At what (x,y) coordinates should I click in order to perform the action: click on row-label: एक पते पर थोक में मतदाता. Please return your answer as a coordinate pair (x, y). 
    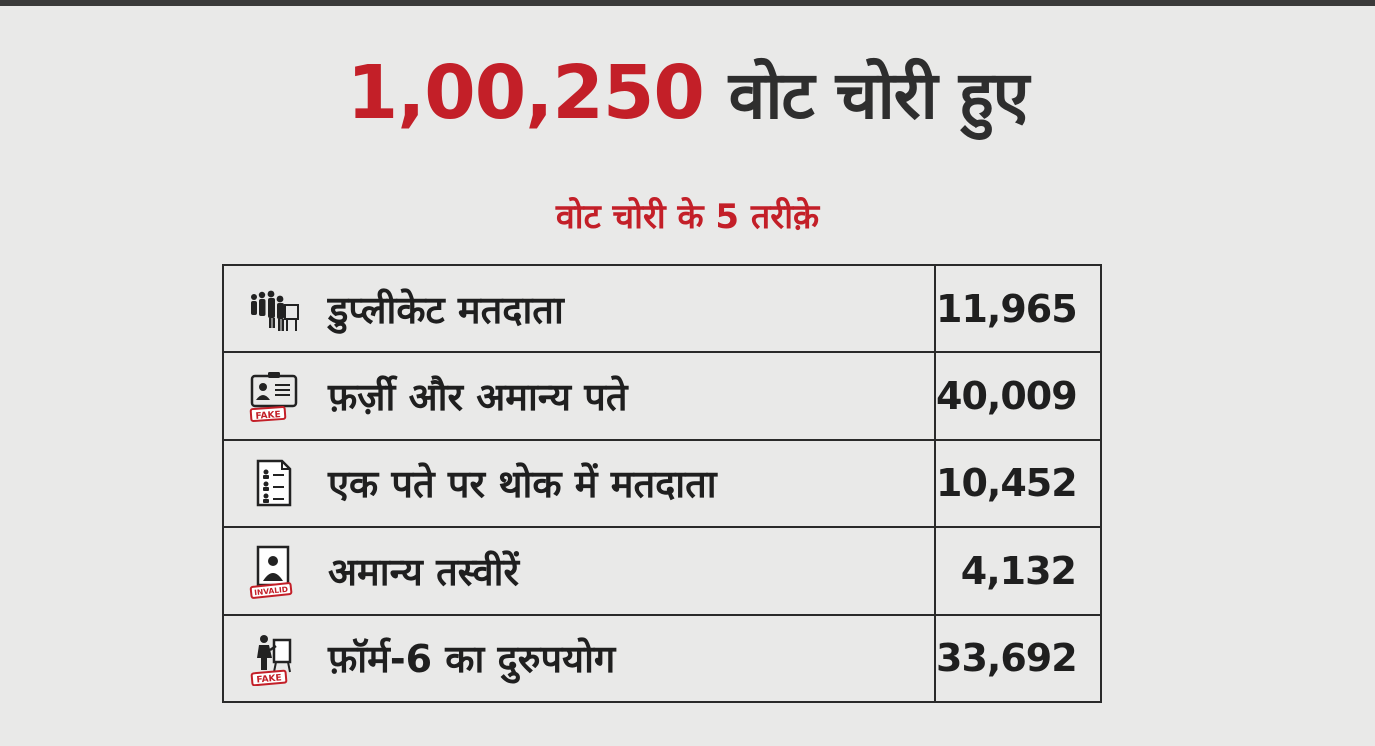
    Looking at the image, I should click on (522, 484).